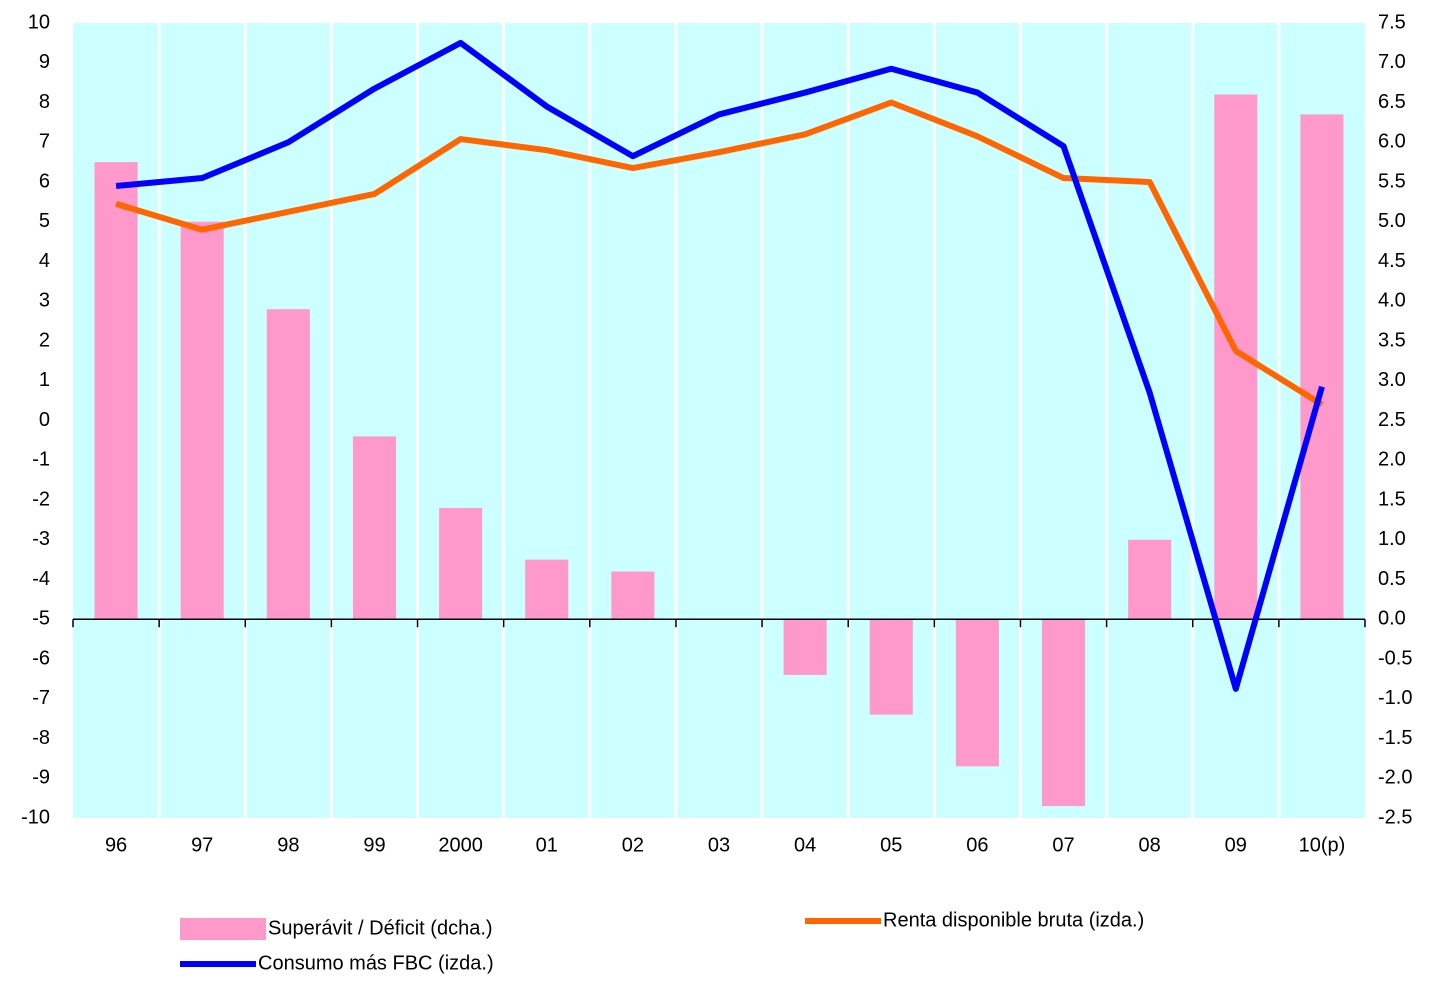 The height and width of the screenshot is (981, 1444). What do you see at coordinates (1392, 380) in the screenshot?
I see `y2-tick-label: 3.0` at bounding box center [1392, 380].